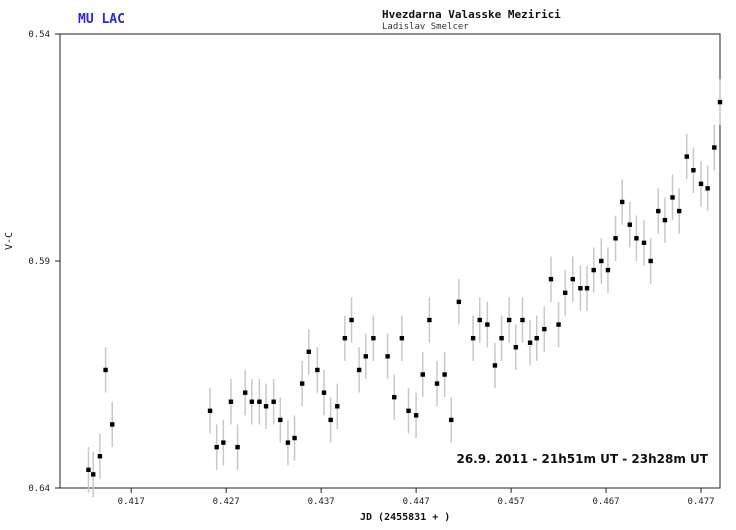 Image resolution: width=736 pixels, height=530 pixels. Describe the element at coordinates (582, 459) in the screenshot. I see `date-annotation: 26.9. 2011 - 21h51m UT - 23h28m UT` at that location.